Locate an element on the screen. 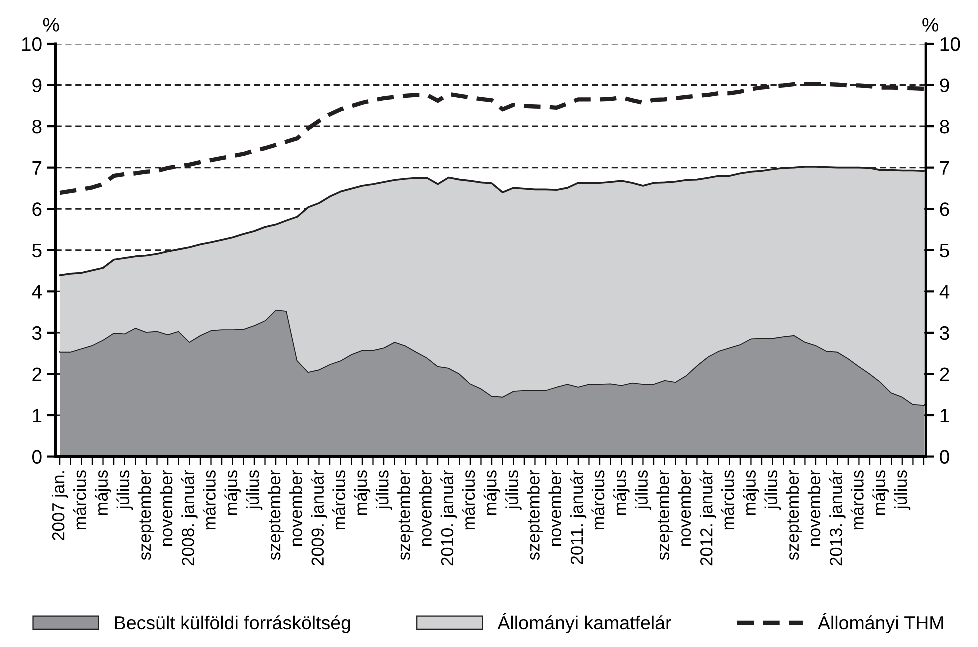 The width and height of the screenshot is (978, 647). legend-label: Állományi THM is located at coordinates (881, 623).